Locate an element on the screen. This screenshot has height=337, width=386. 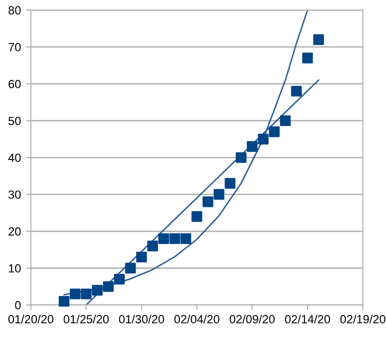
x-tick-label: 01/20/20 is located at coordinates (31, 319).